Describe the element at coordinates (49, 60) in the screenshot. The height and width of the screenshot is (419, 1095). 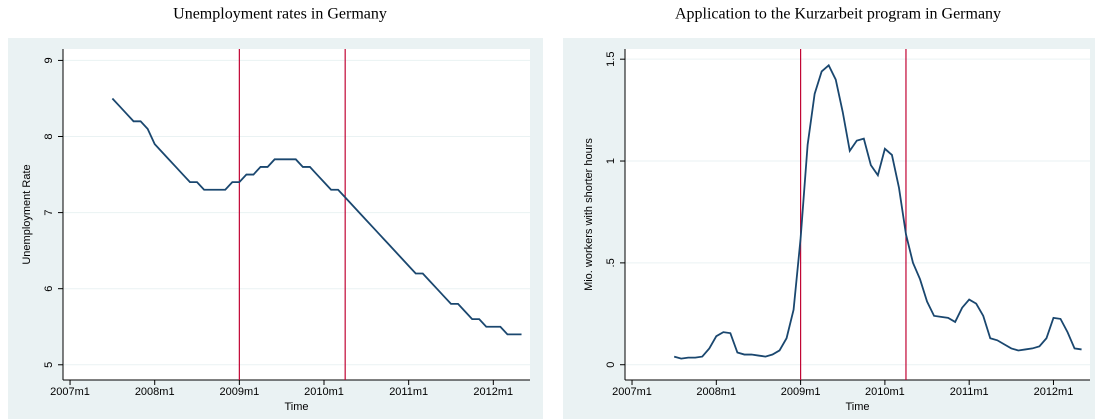
I see `y-tick-label: 9` at that location.